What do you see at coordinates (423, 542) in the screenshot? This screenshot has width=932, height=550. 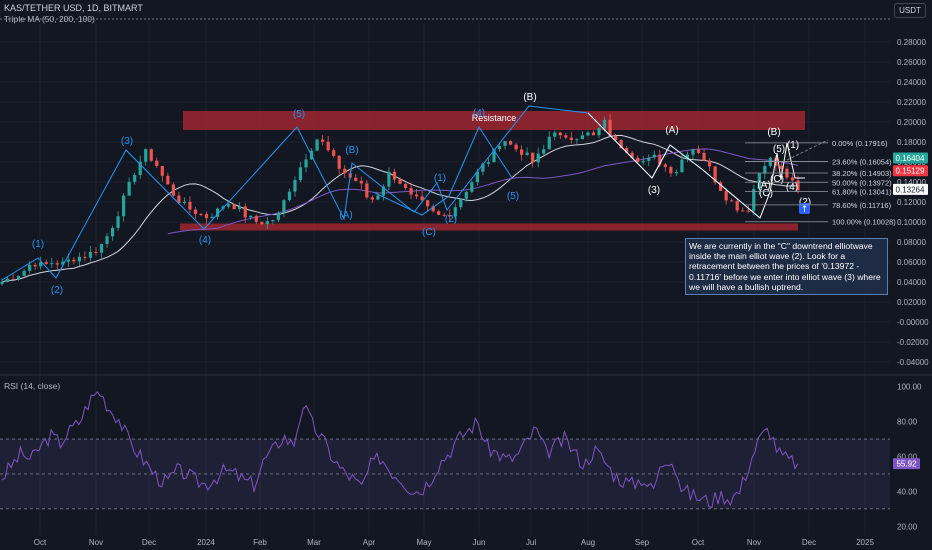 I see `time-tick-label: May` at bounding box center [423, 542].